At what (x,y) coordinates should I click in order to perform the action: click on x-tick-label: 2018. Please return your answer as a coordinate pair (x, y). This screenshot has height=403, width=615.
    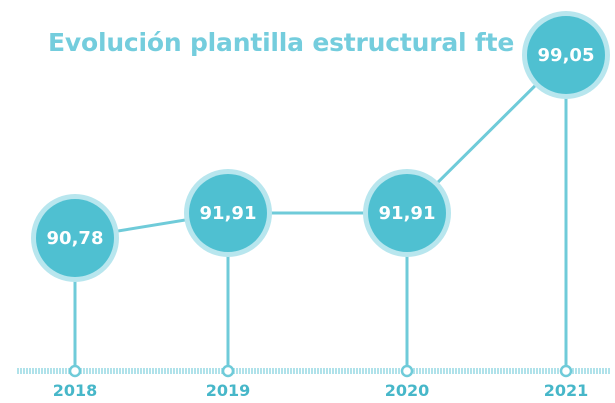
    Looking at the image, I should click on (75, 390).